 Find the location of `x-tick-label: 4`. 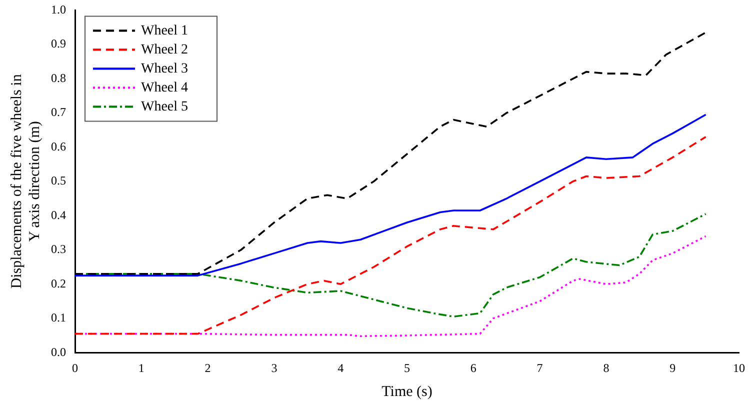

x-tick-label: 4 is located at coordinates (341, 367).